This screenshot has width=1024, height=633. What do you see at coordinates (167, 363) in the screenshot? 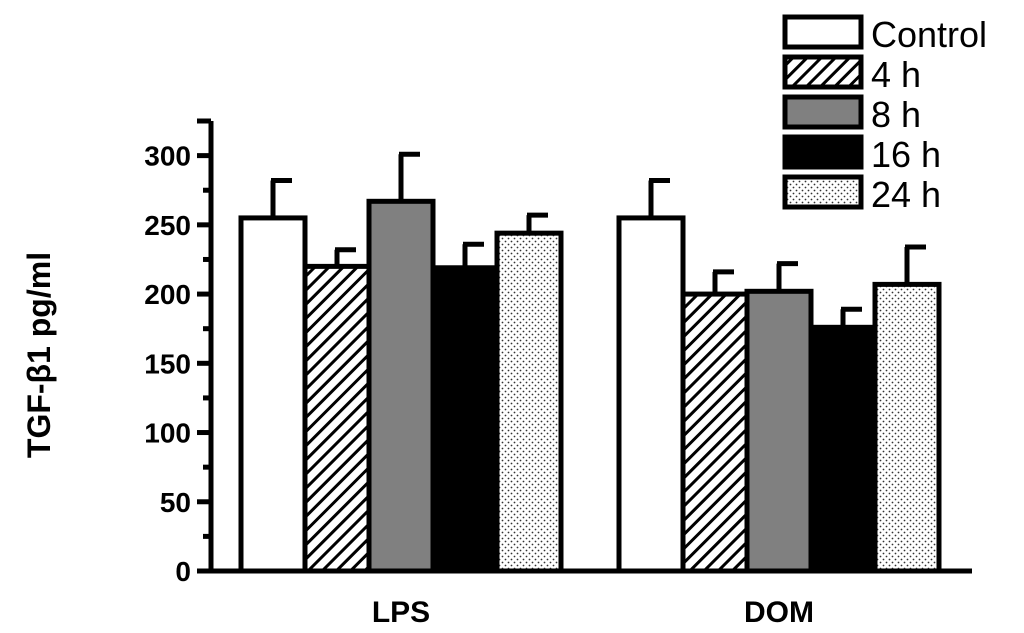
I see `y-tick-label: 150` at bounding box center [167, 363].